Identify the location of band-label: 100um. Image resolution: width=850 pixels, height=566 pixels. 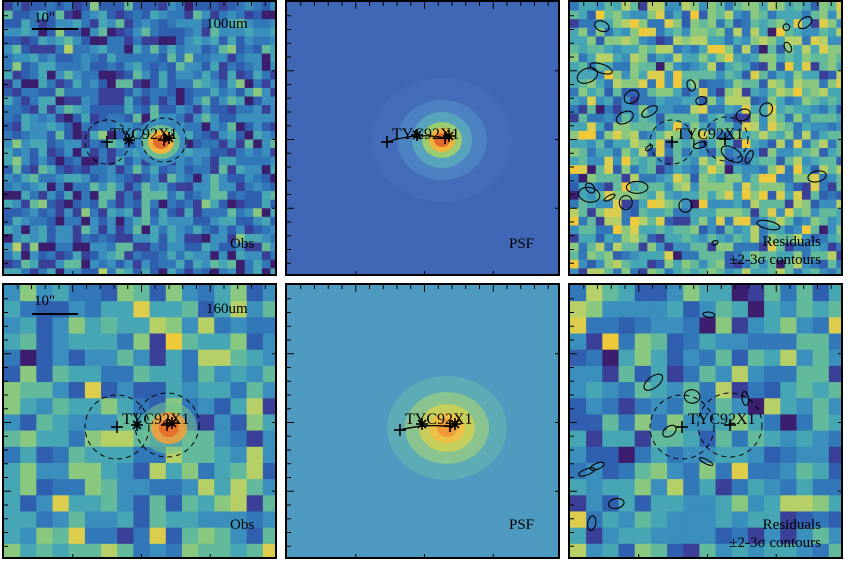
(227, 24).